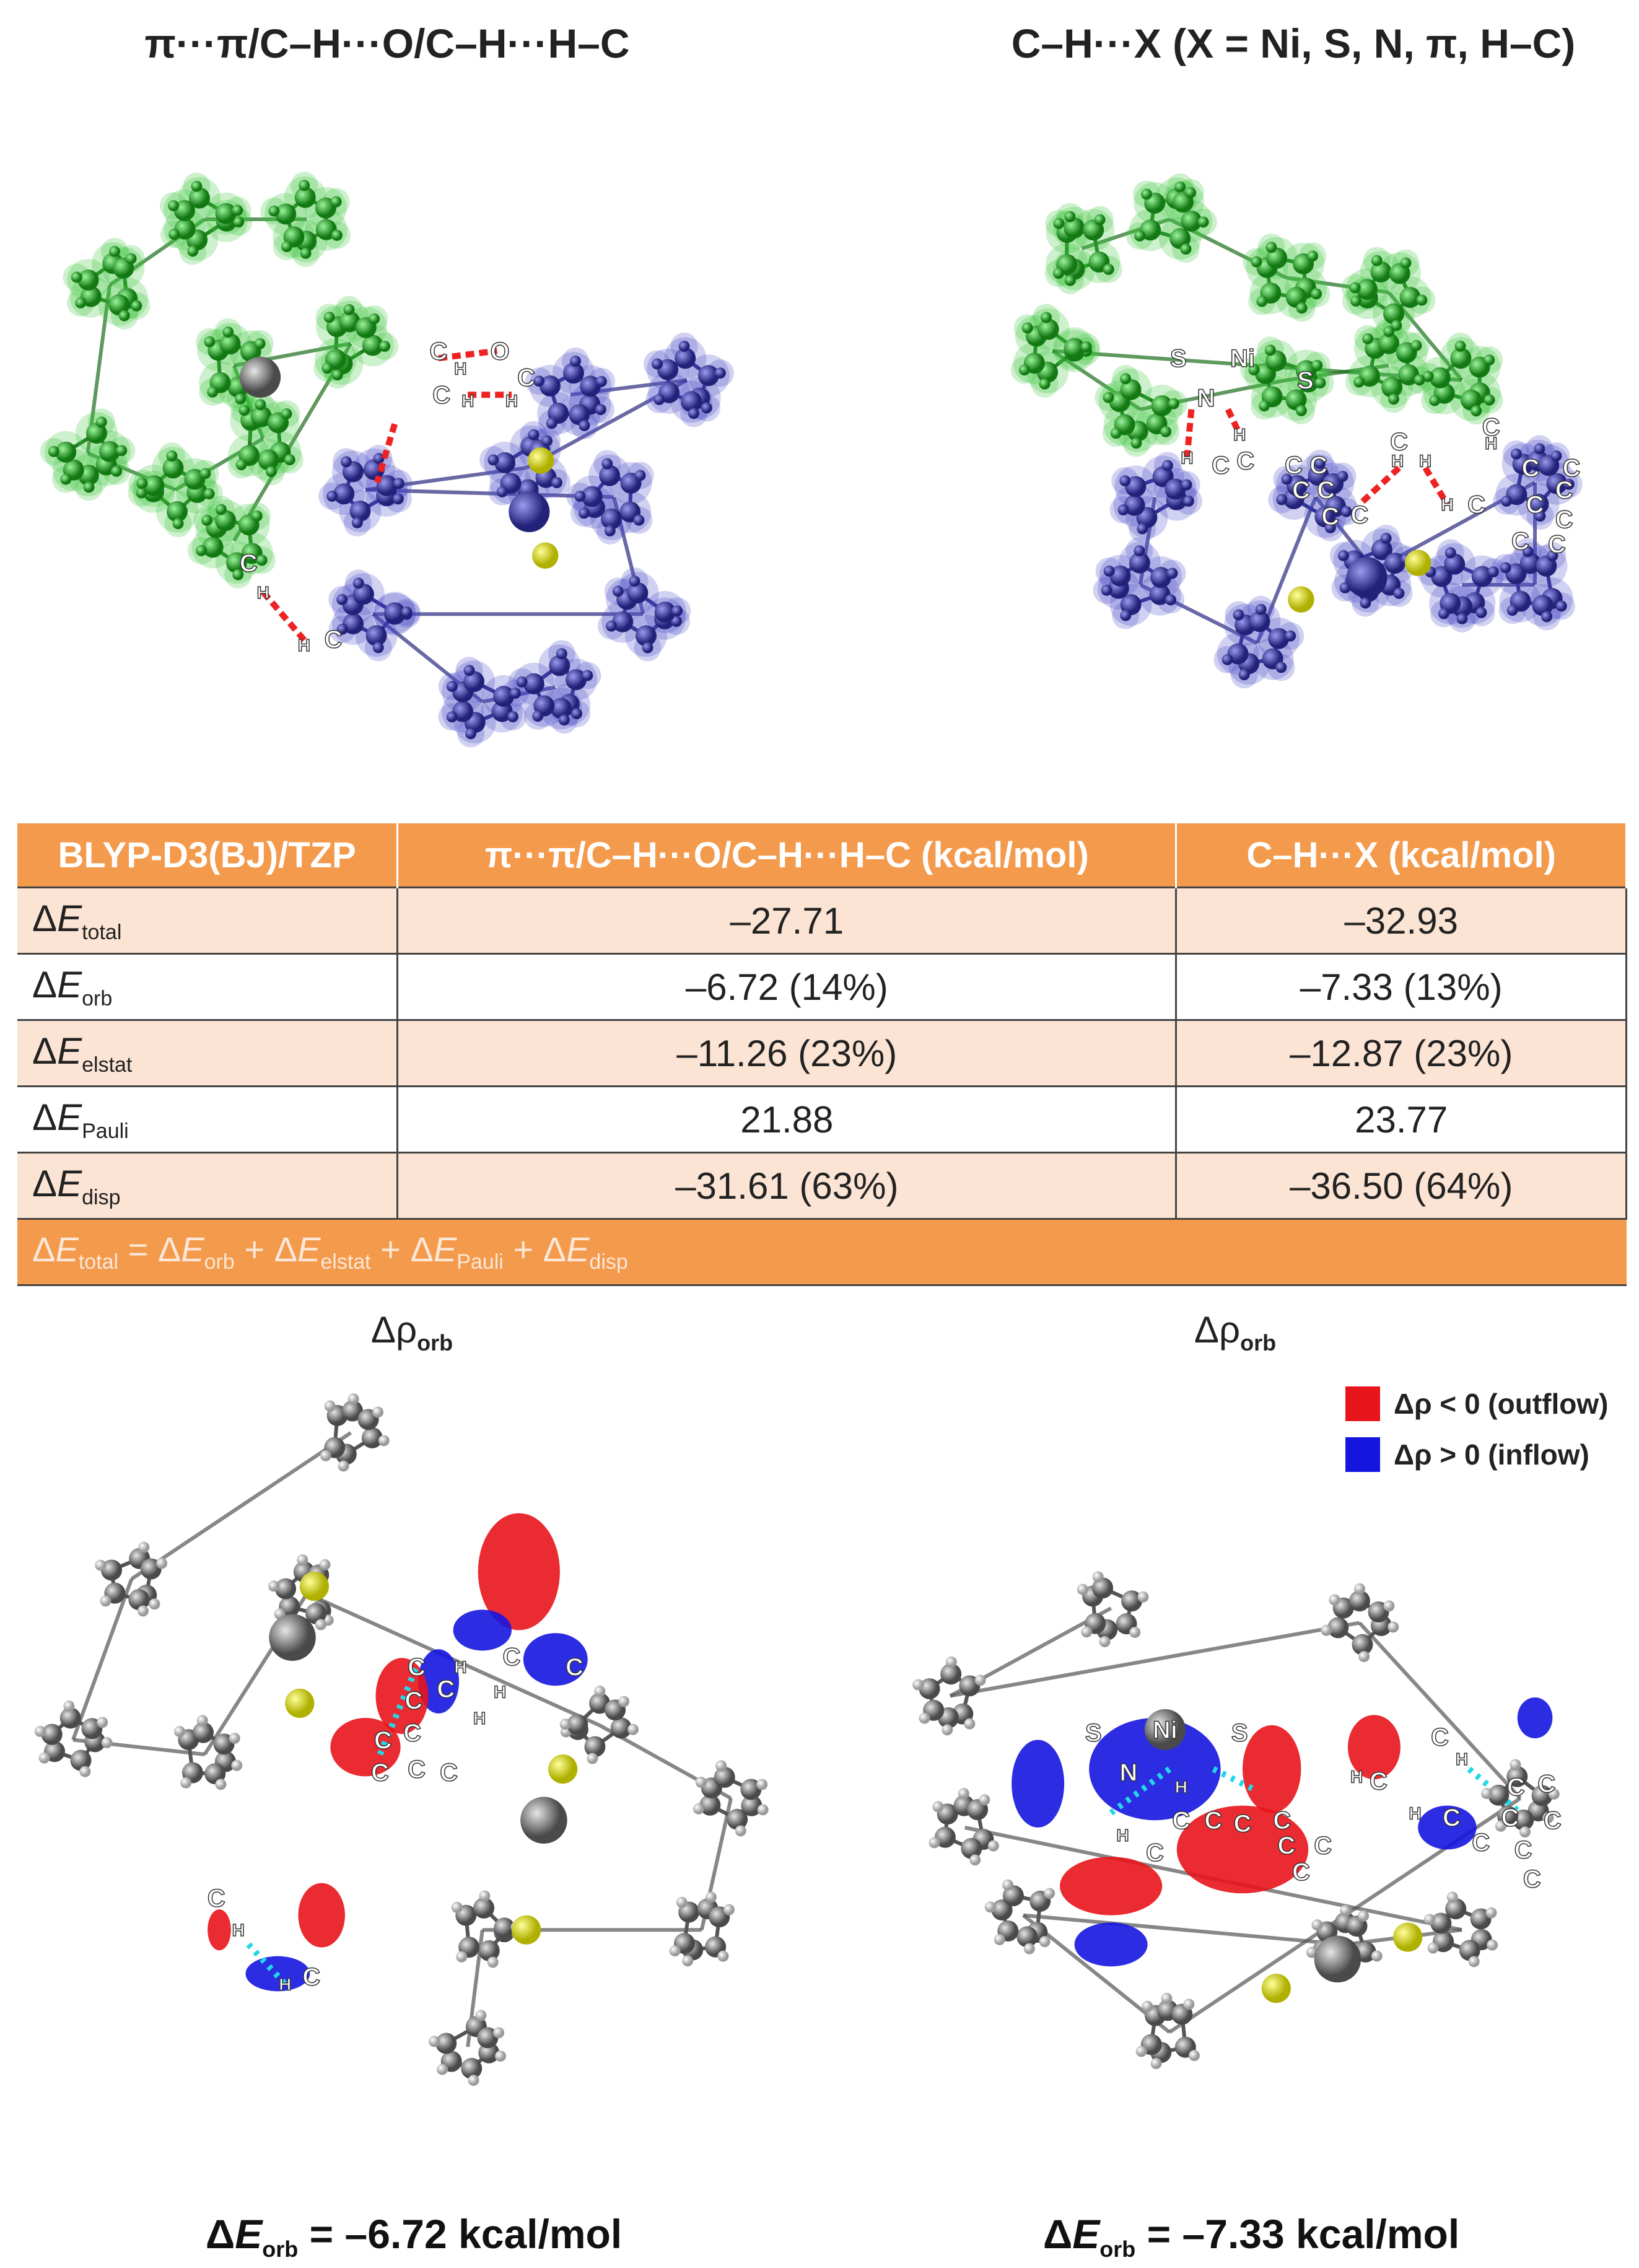  Describe the element at coordinates (1476, 1429) in the screenshot. I see `legend: Δρ < 0 (outflow) Δρ > 0 (inflow)` at that location.